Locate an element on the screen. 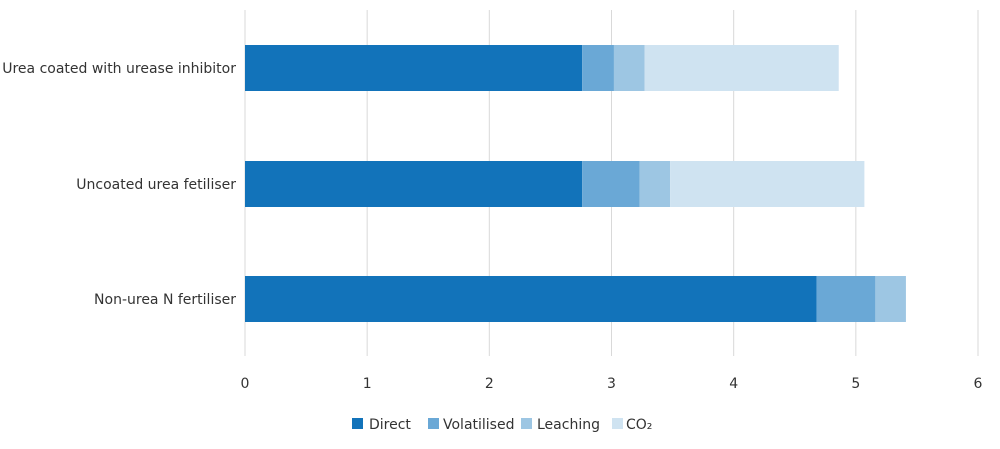 This screenshot has height=449, width=1000. category-label: Uncoated urea fetiliser is located at coordinates (156, 185).